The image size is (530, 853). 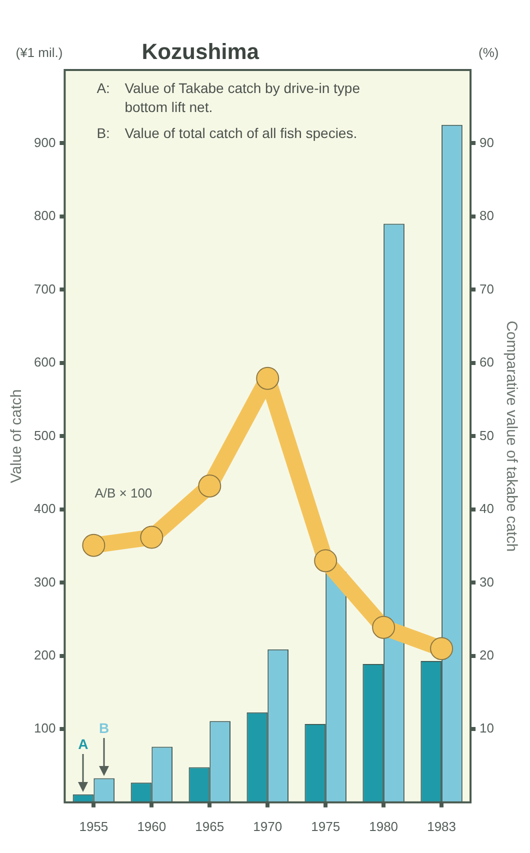 What do you see at coordinates (45, 142) in the screenshot?
I see `y-tick-label: 900` at bounding box center [45, 142].